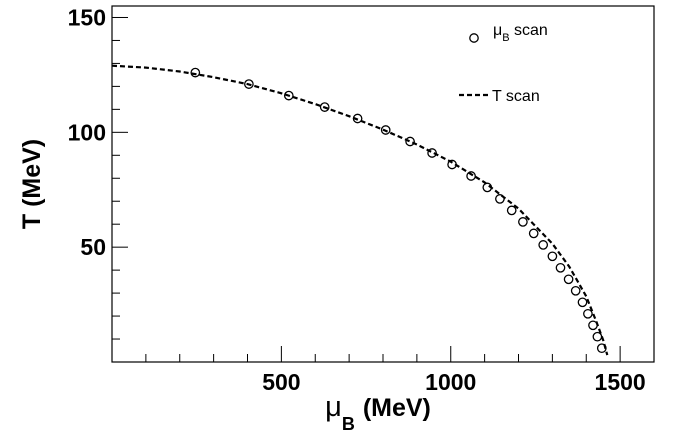  What do you see at coordinates (333, 407) in the screenshot?
I see `x-axis-title-main: μ` at bounding box center [333, 407].